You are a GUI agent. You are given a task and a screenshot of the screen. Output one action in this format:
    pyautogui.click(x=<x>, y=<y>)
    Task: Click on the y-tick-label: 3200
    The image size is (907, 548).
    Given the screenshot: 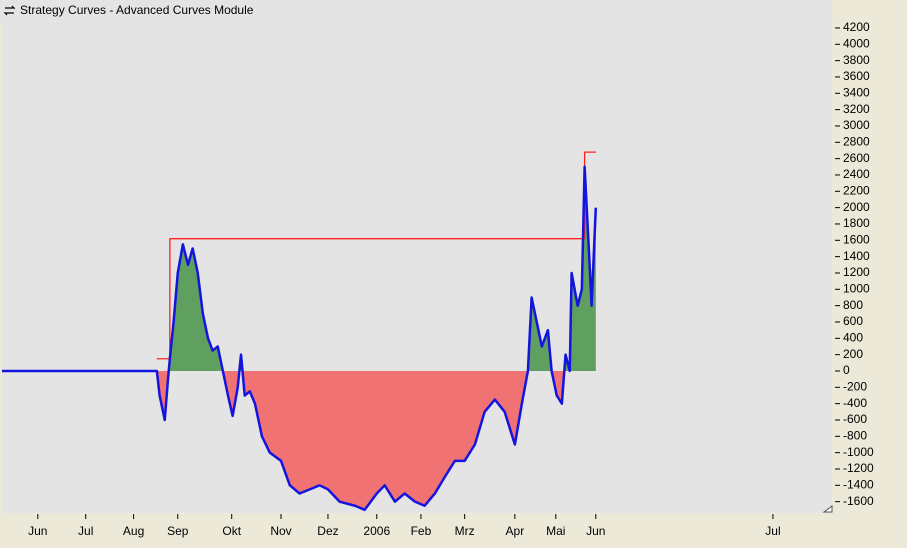 What is the action you would take?
    pyautogui.click(x=856, y=109)
    